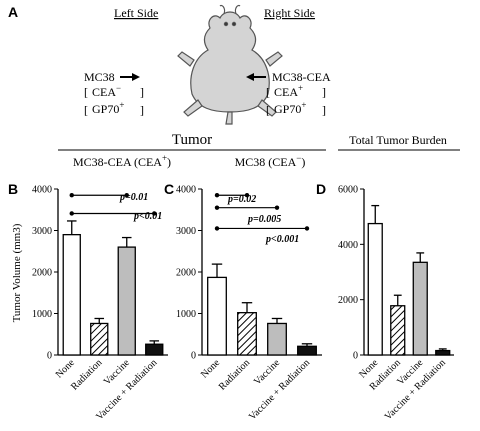  What do you see at coordinates (99, 77) in the screenshot?
I see `left-tumor-label: MC38` at bounding box center [99, 77].